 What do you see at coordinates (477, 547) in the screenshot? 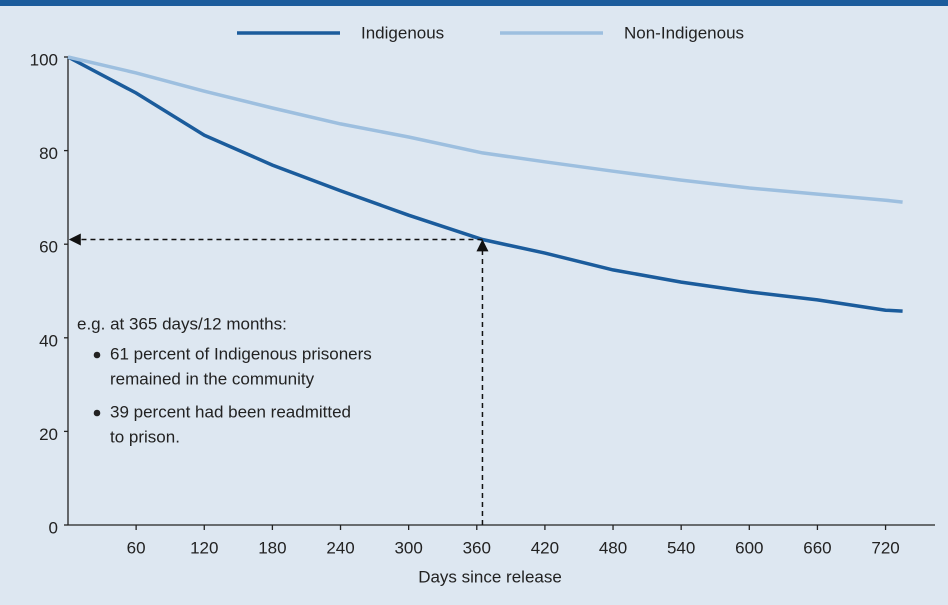
I see `x-tick-label: 360` at bounding box center [477, 547].